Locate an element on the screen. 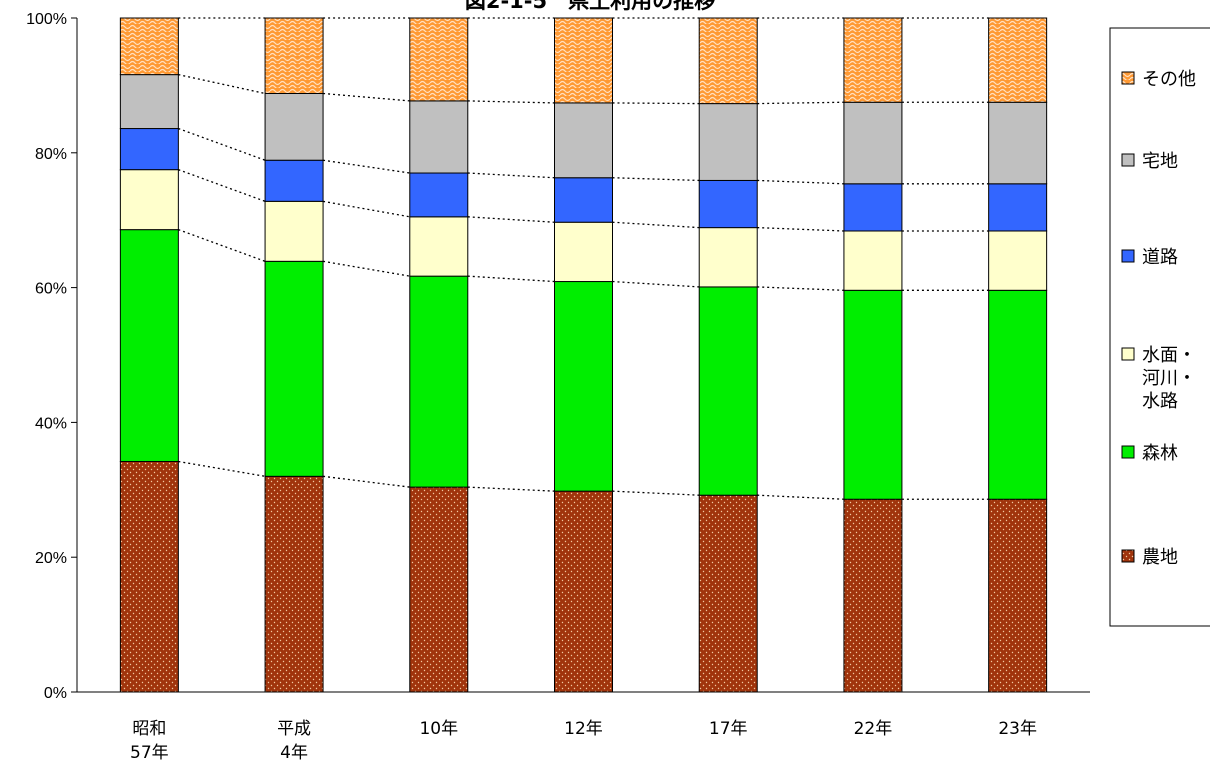 The width and height of the screenshot is (1210, 764). y-tick-label: 80% is located at coordinates (51, 154).